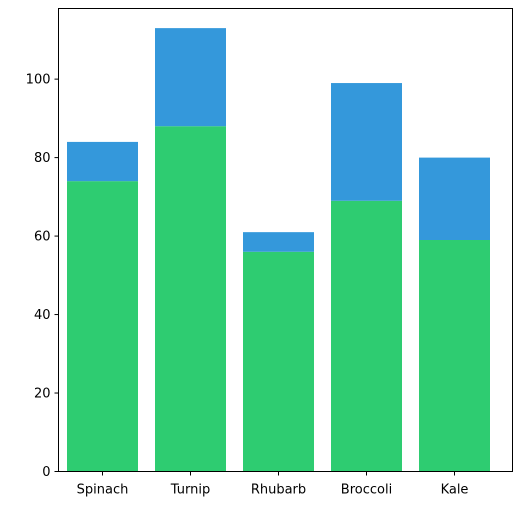 This screenshot has height=505, width=521. Describe the element at coordinates (190, 490) in the screenshot. I see `x-tick-label: Turnip` at that location.